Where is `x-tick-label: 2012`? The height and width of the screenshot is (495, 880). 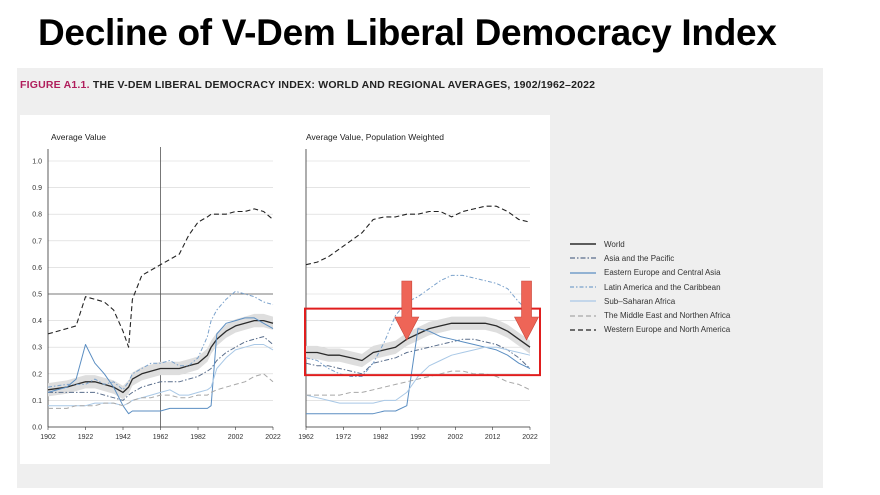
x-tick-label: 2012 is located at coordinates (493, 437).